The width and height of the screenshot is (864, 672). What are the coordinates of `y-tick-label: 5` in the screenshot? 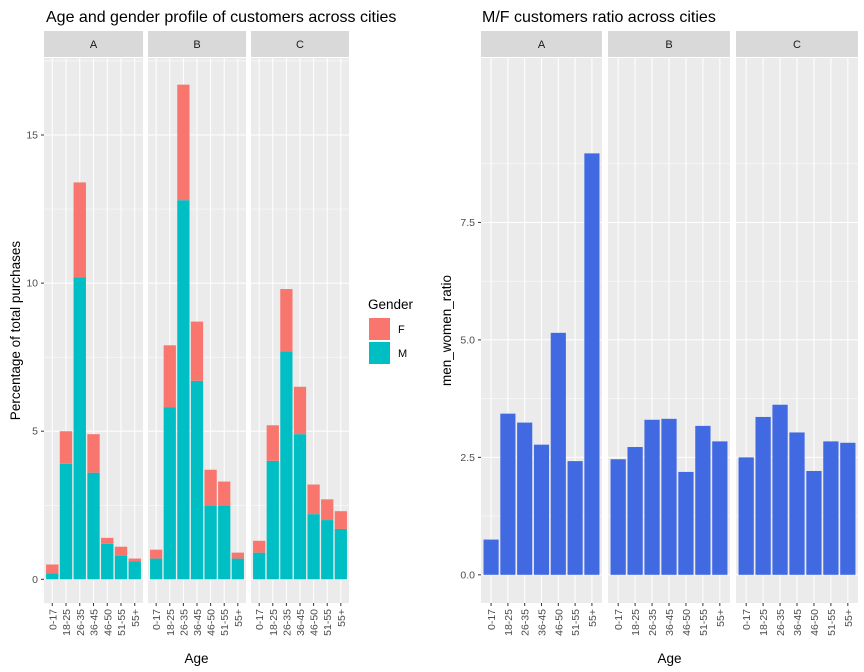 It's located at (35, 432).